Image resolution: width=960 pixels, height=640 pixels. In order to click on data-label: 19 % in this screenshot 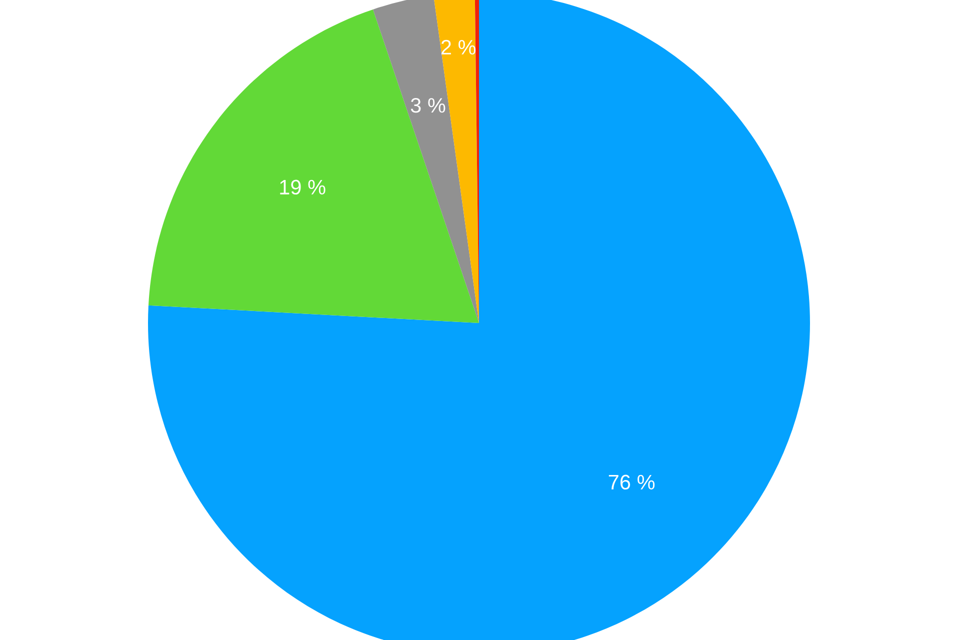, I will do `click(303, 187)`.